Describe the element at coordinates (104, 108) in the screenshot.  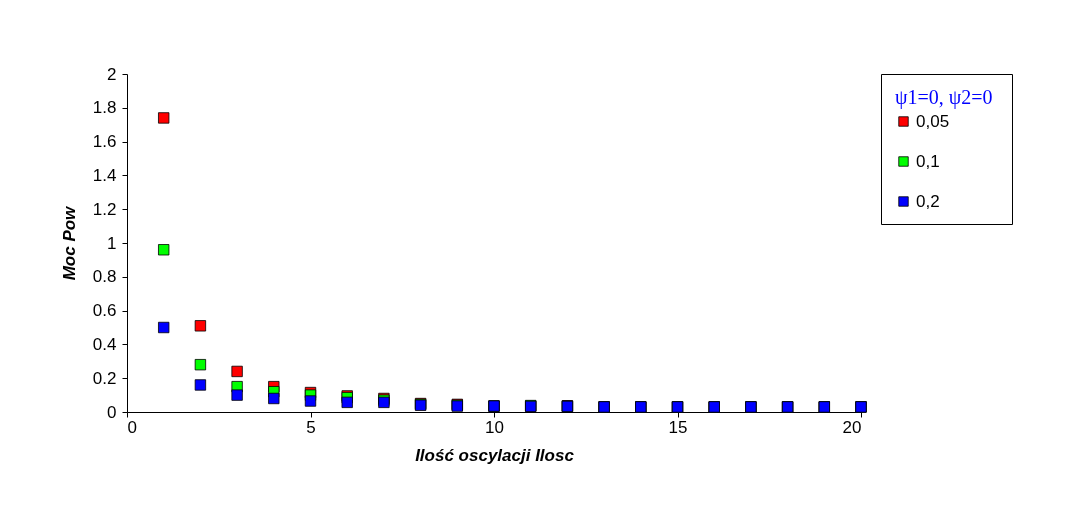
I see `y-tick-label: 1.8` at that location.